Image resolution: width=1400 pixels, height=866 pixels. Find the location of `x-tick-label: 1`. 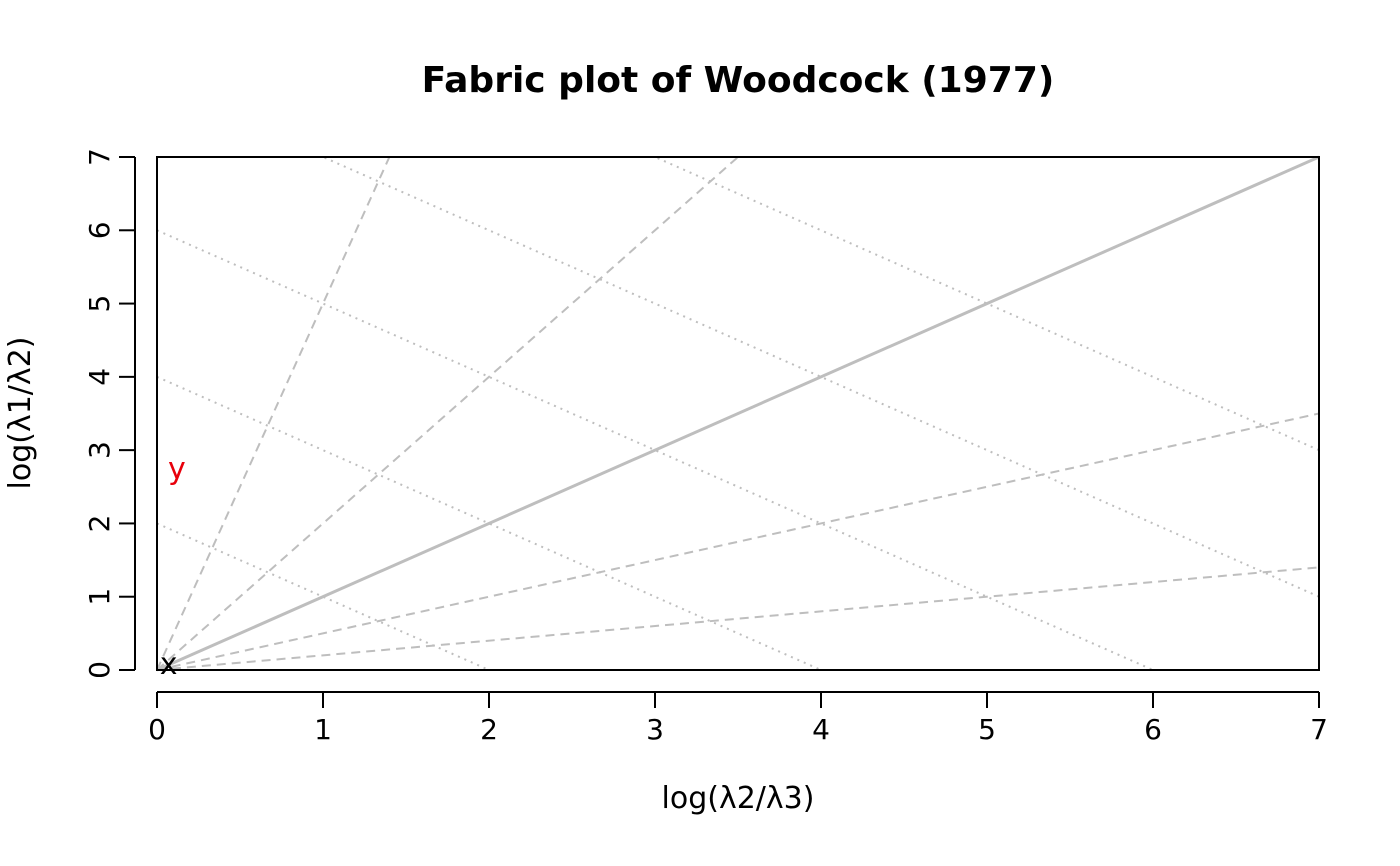

x-tick-label: 1 is located at coordinates (323, 729).